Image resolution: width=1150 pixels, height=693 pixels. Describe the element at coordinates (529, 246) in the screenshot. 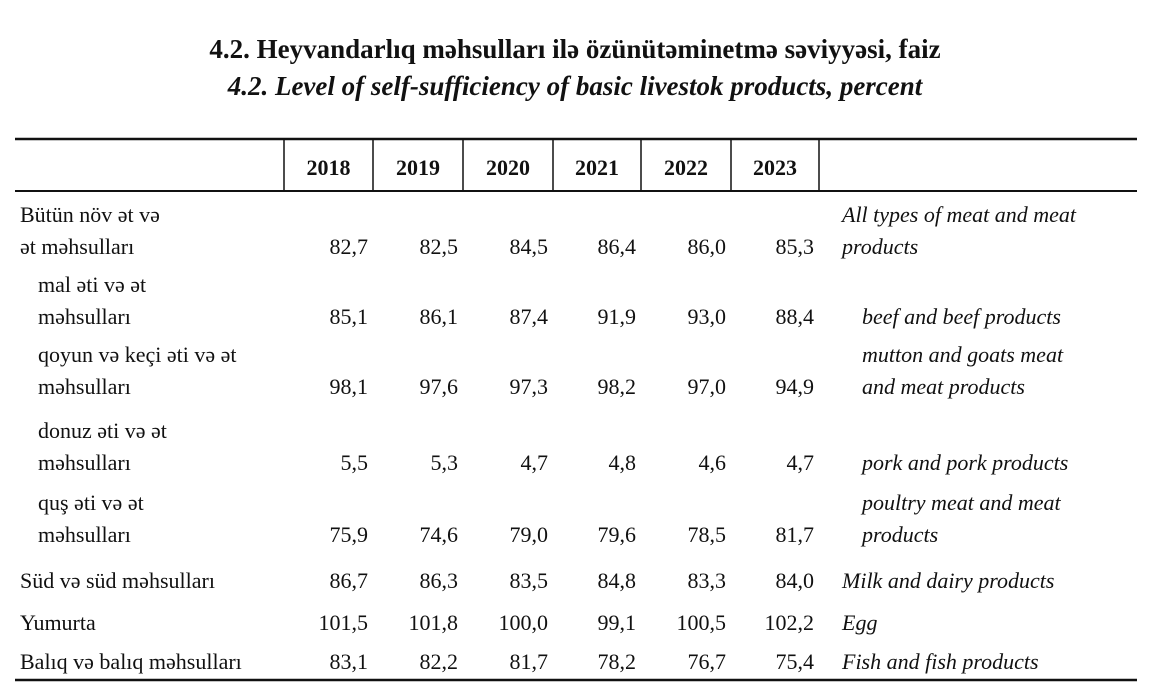

I see `cell-value: 84,5` at that location.